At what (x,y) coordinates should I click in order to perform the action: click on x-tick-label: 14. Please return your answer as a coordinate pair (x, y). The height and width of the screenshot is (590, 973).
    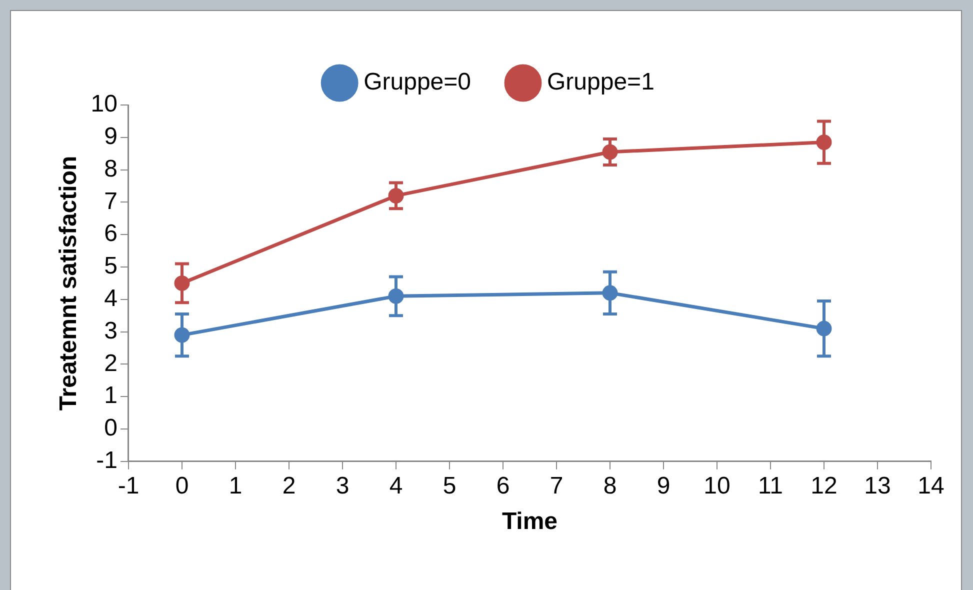
    Looking at the image, I should click on (931, 486).